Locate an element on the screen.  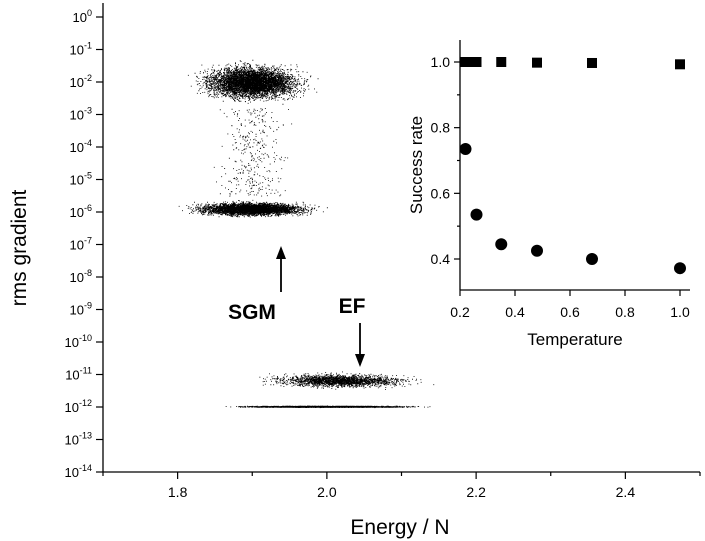
main-y-tick-label: 10⁻² is located at coordinates (81, 81).